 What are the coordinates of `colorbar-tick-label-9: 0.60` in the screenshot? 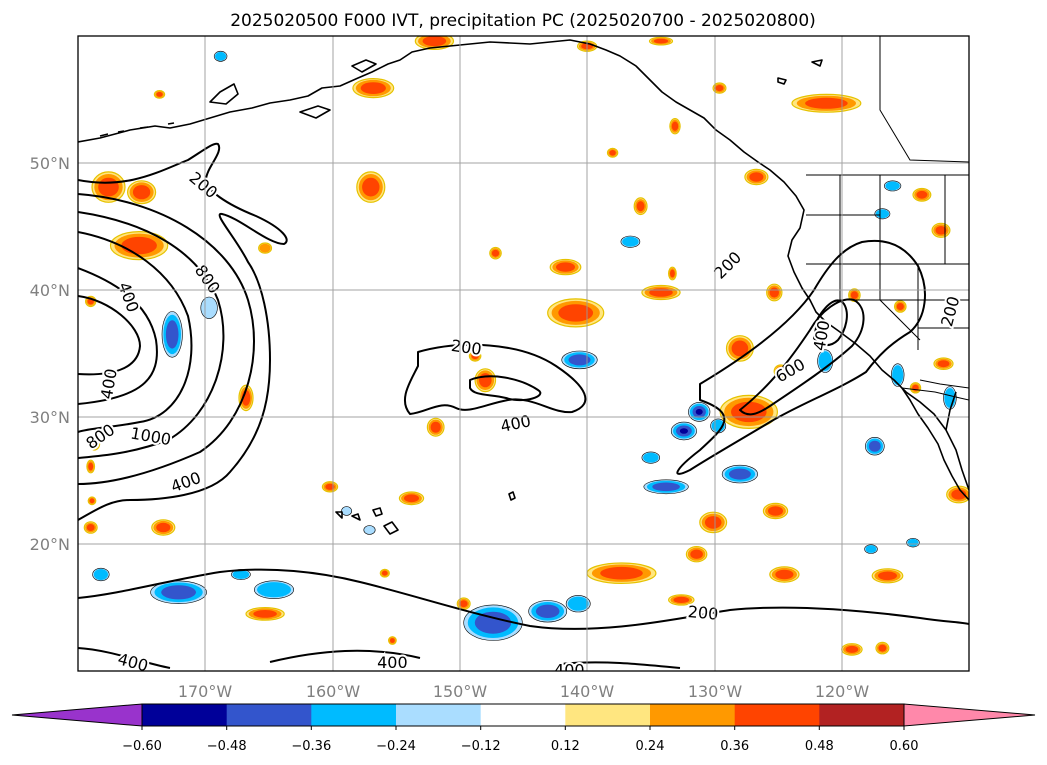 It's located at (904, 746).